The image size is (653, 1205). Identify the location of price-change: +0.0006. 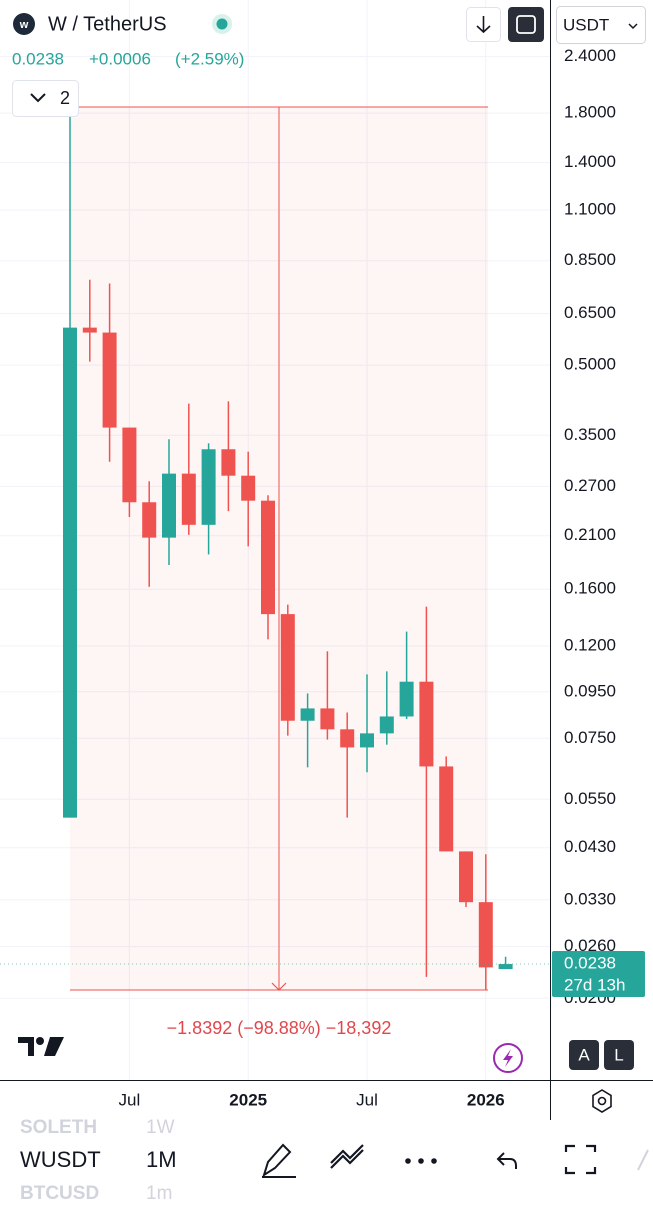
(120, 58).